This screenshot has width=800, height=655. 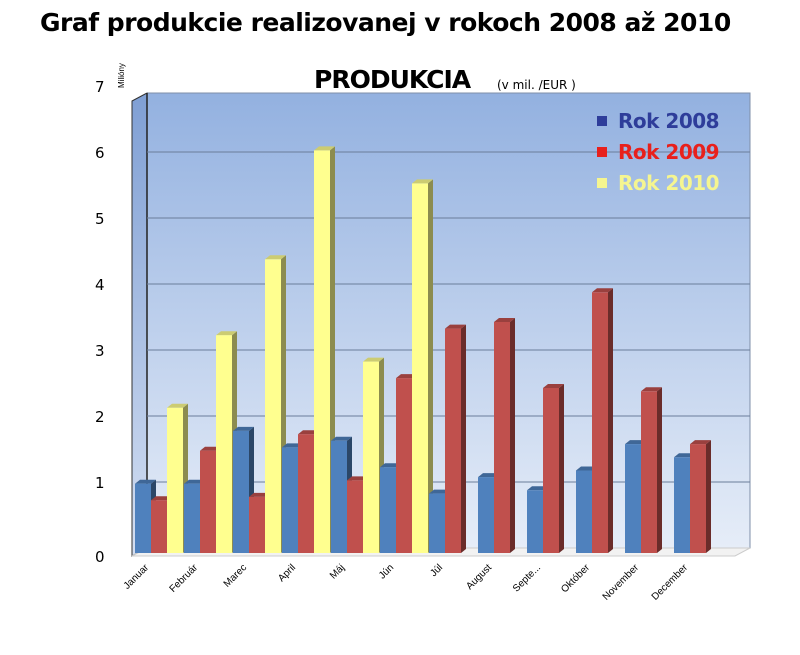 I want to click on y-tick-label: 1, so click(x=100, y=483).